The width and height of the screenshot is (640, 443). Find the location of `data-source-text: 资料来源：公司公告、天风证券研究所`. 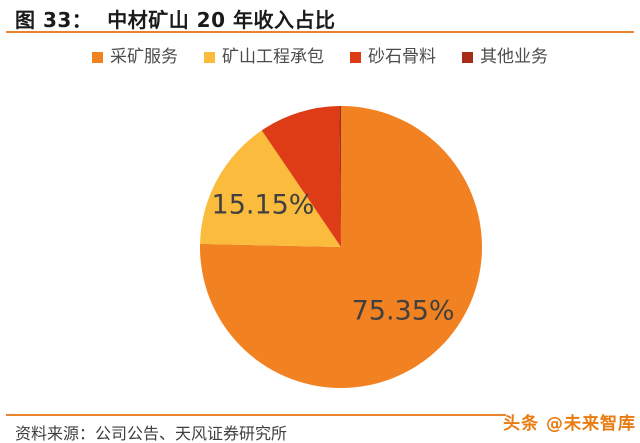

data-source-text: 资料来源：公司公告、天风证券研究所 is located at coordinates (151, 433).